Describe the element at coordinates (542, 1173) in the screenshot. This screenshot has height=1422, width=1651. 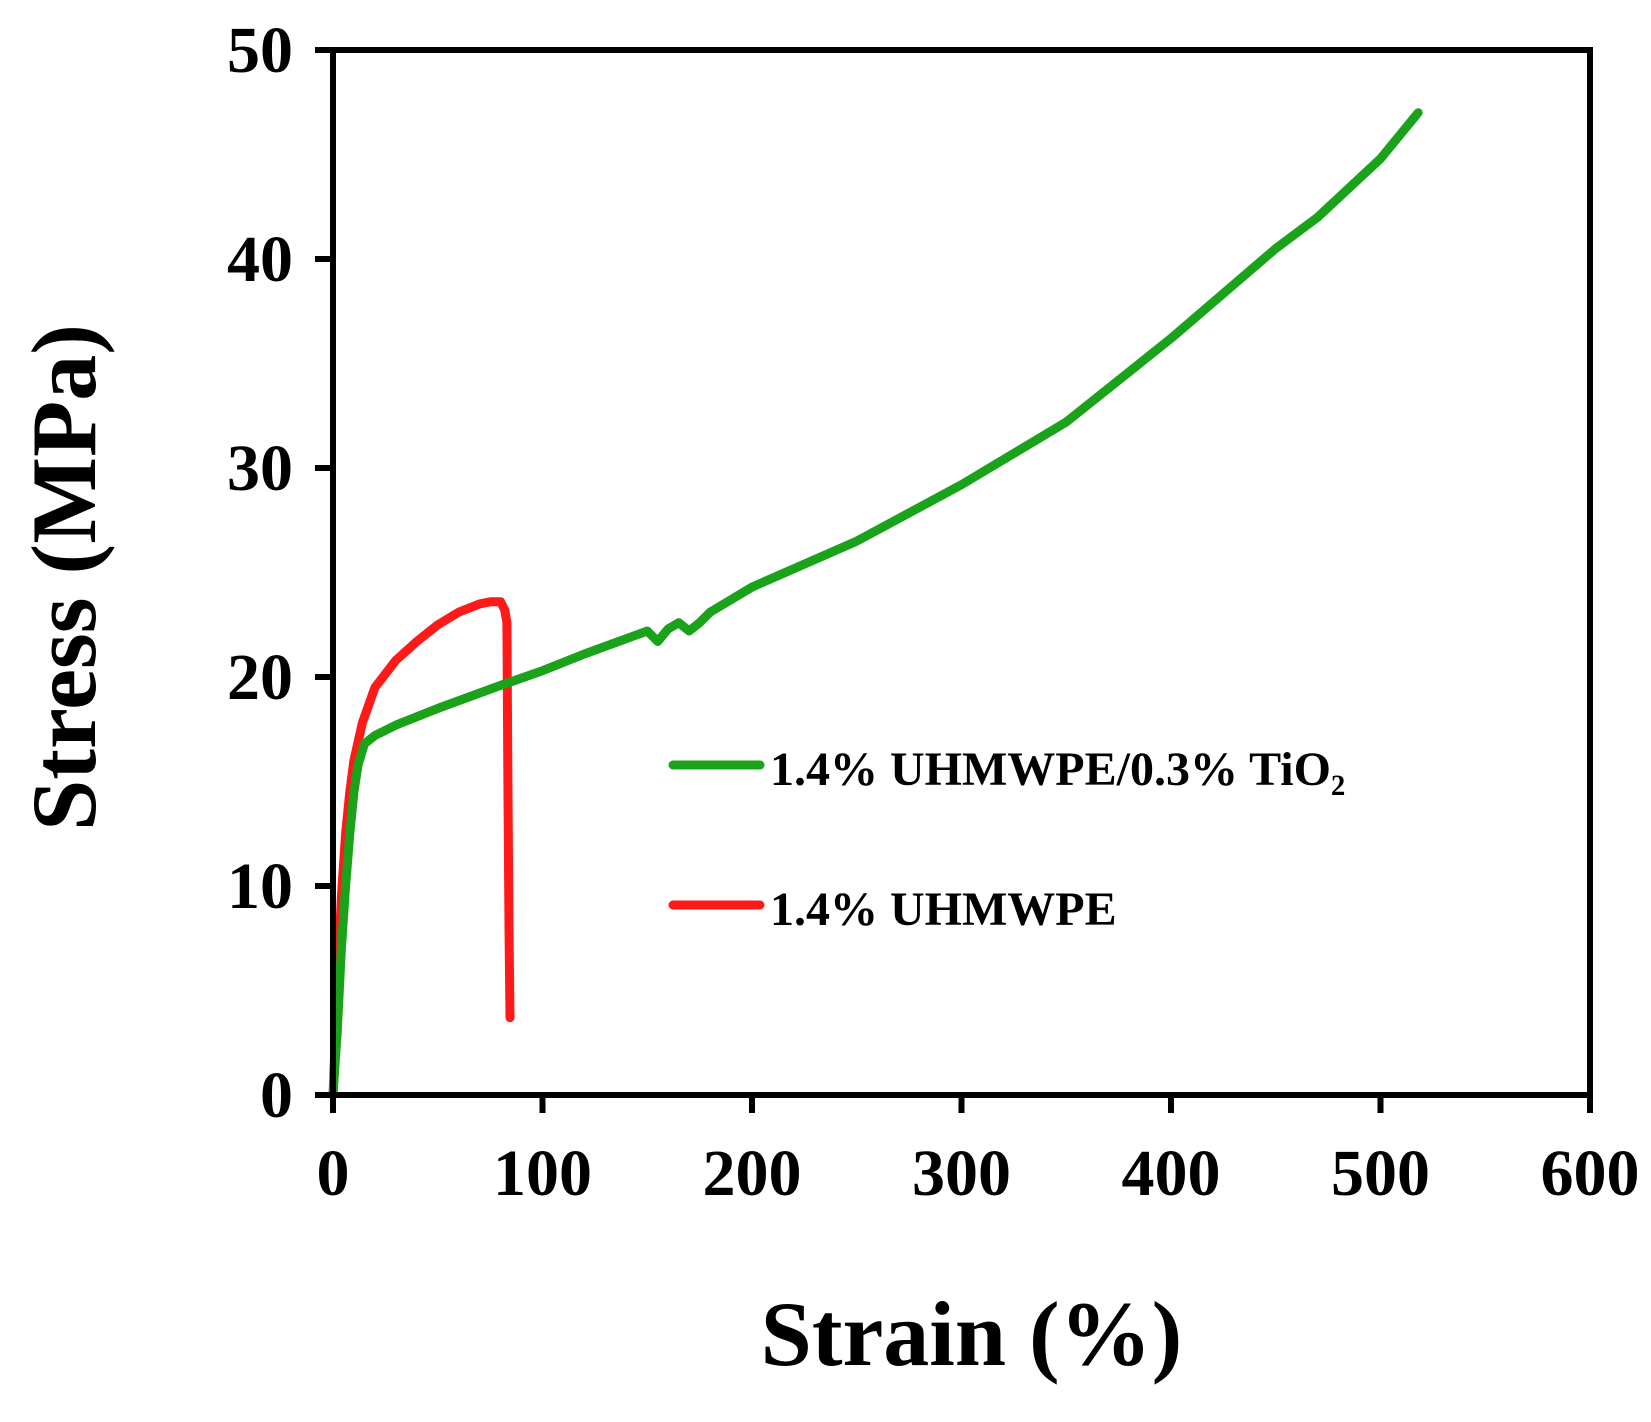
I see `x-tick-label: 100` at that location.